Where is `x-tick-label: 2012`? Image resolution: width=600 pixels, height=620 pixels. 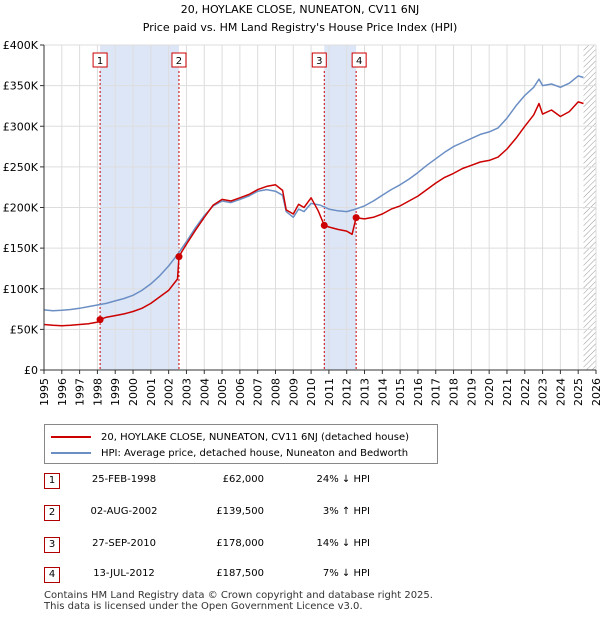 x-tick-label: 2012 is located at coordinates (347, 392).